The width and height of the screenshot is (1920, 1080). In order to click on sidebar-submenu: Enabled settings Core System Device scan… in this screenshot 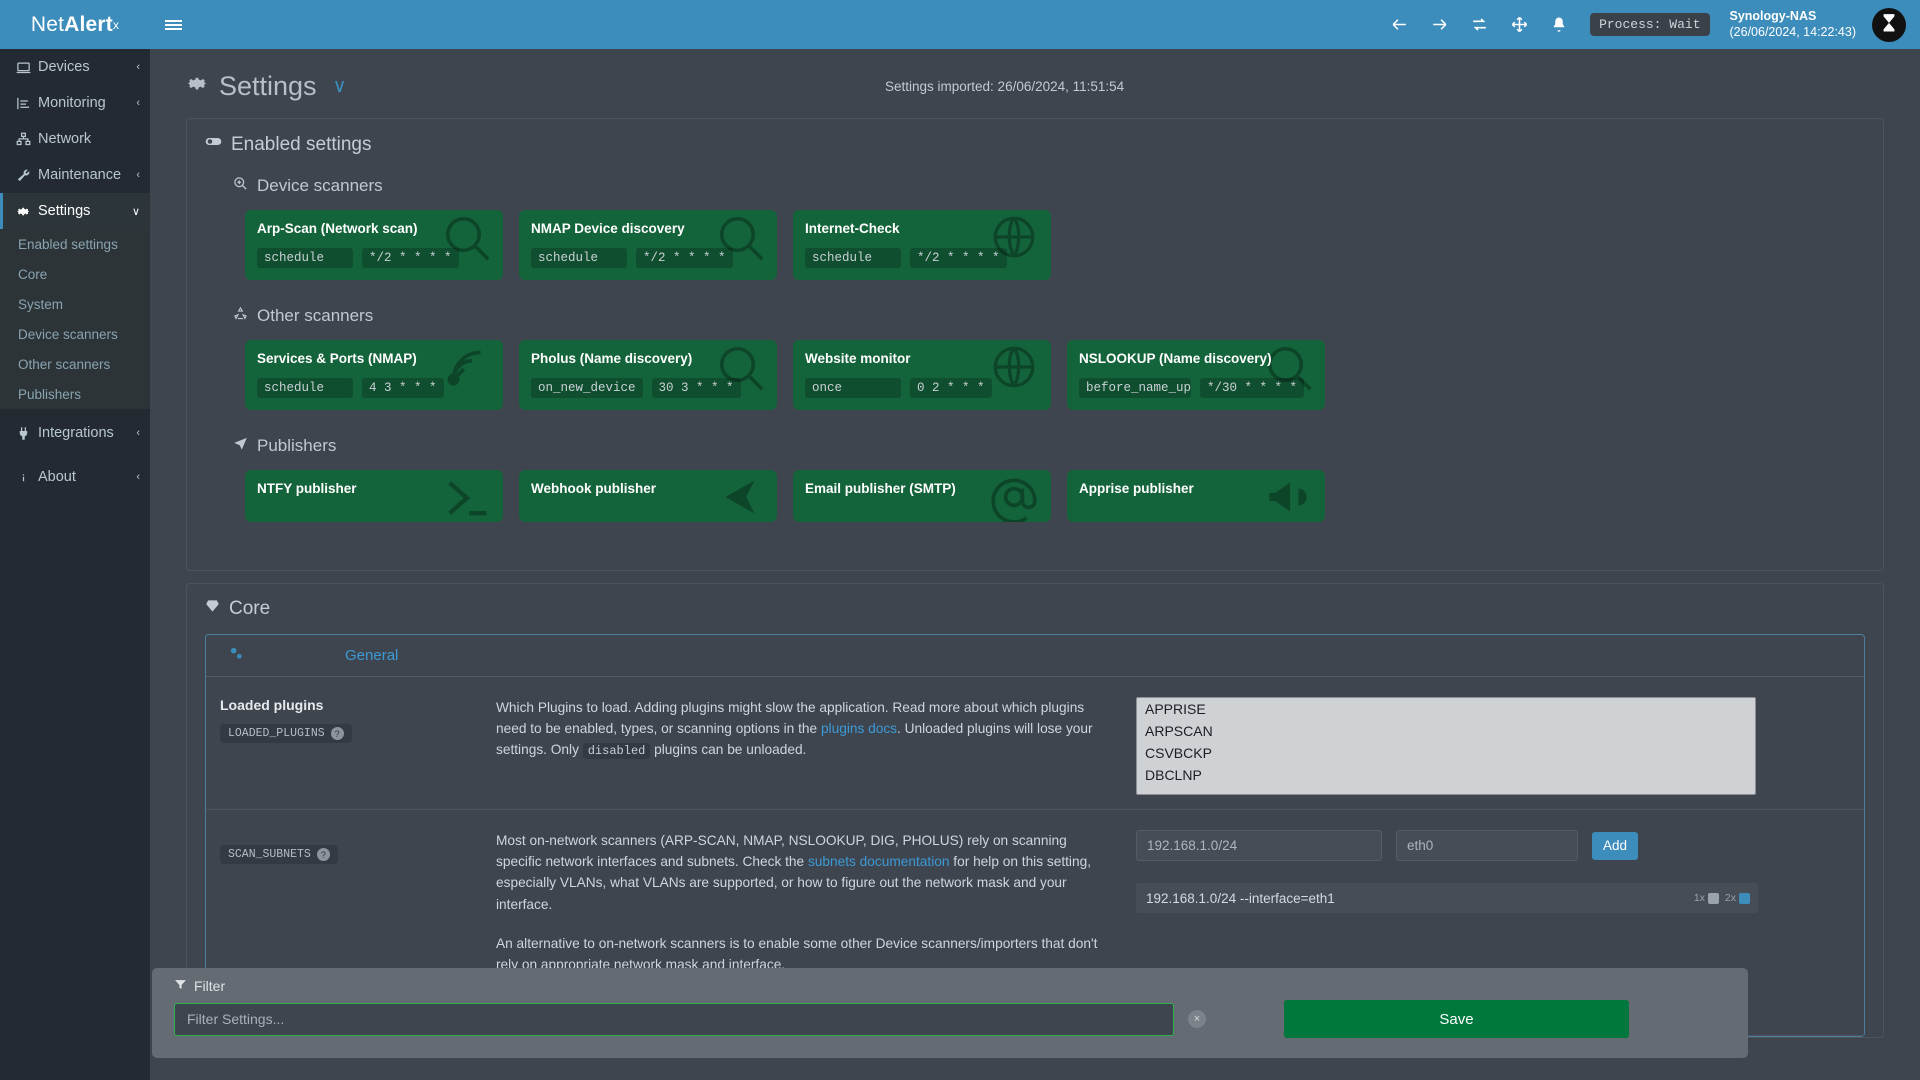, I will do `click(75, 319)`.